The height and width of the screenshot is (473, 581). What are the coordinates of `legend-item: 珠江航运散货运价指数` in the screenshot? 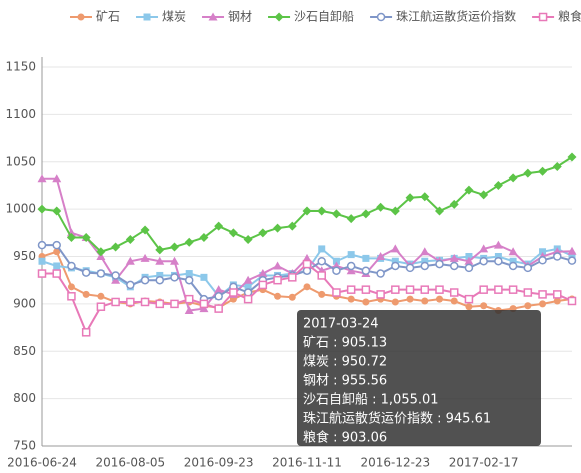 It's located at (443, 16).